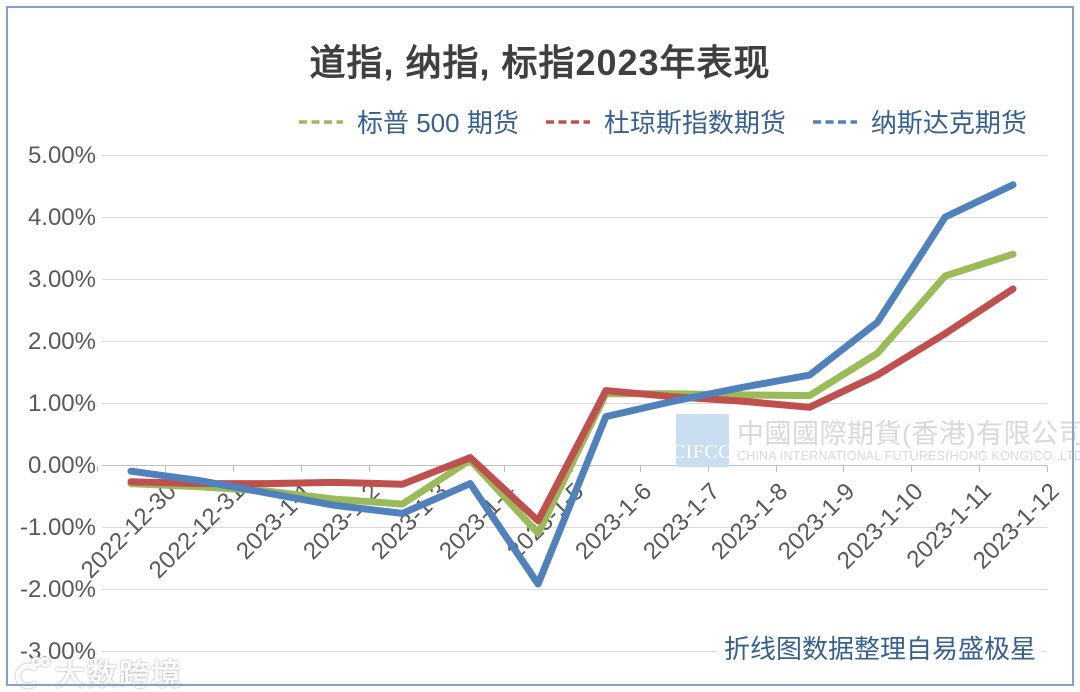 Image resolution: width=1080 pixels, height=692 pixels. I want to click on legend-label-sp500-futures: 标普 500 期货, so click(438, 123).